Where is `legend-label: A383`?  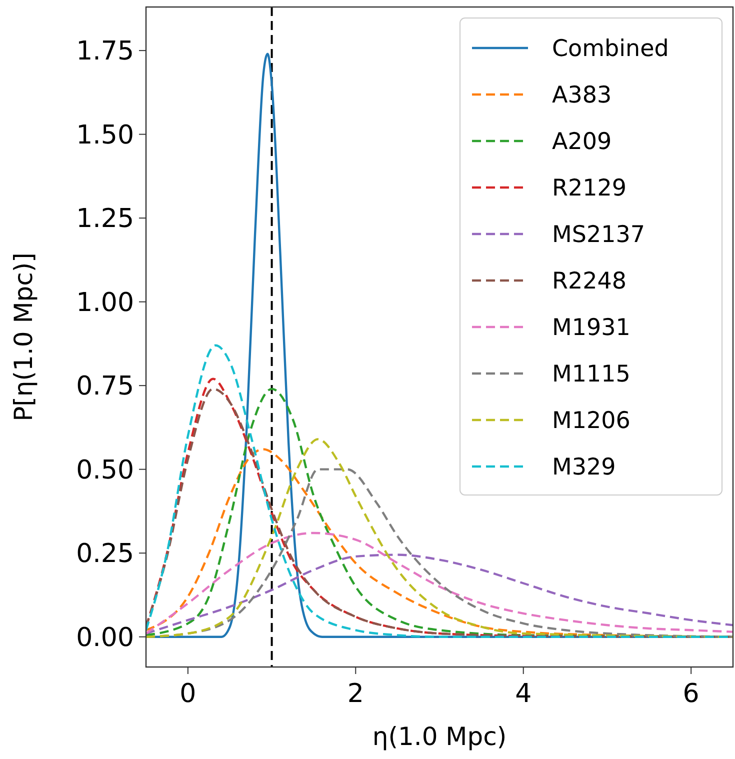 legend-label: A383 is located at coordinates (582, 95).